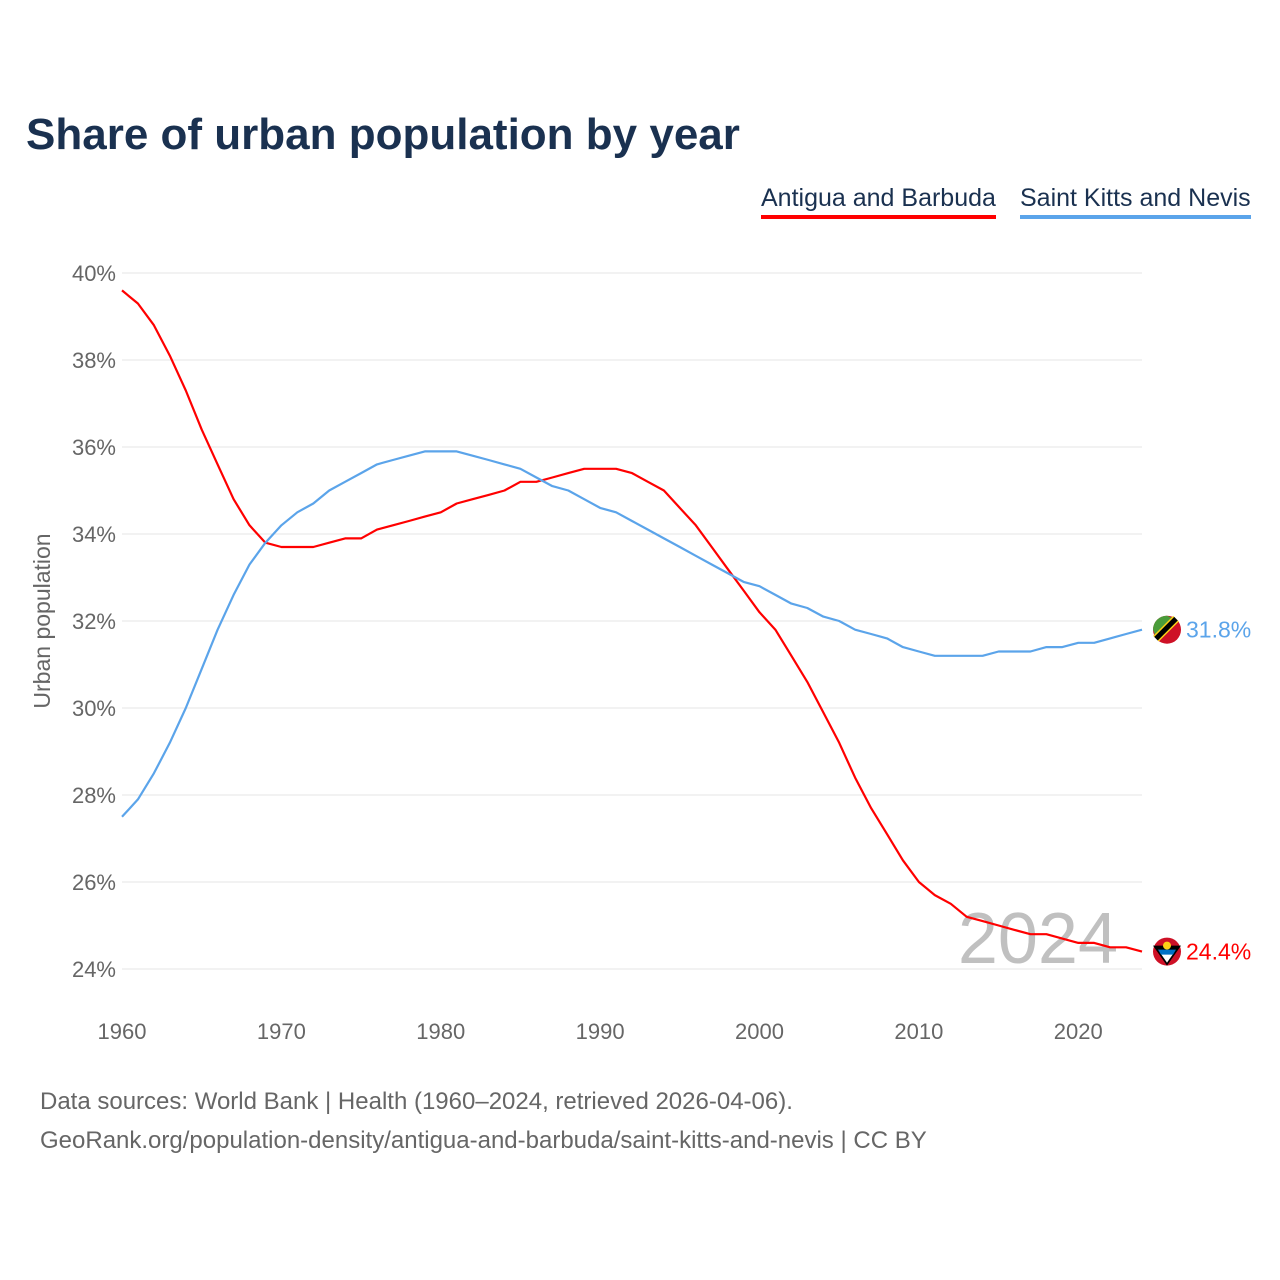 The image size is (1280, 1280). I want to click on y-tick-label: 30%, so click(94, 708).